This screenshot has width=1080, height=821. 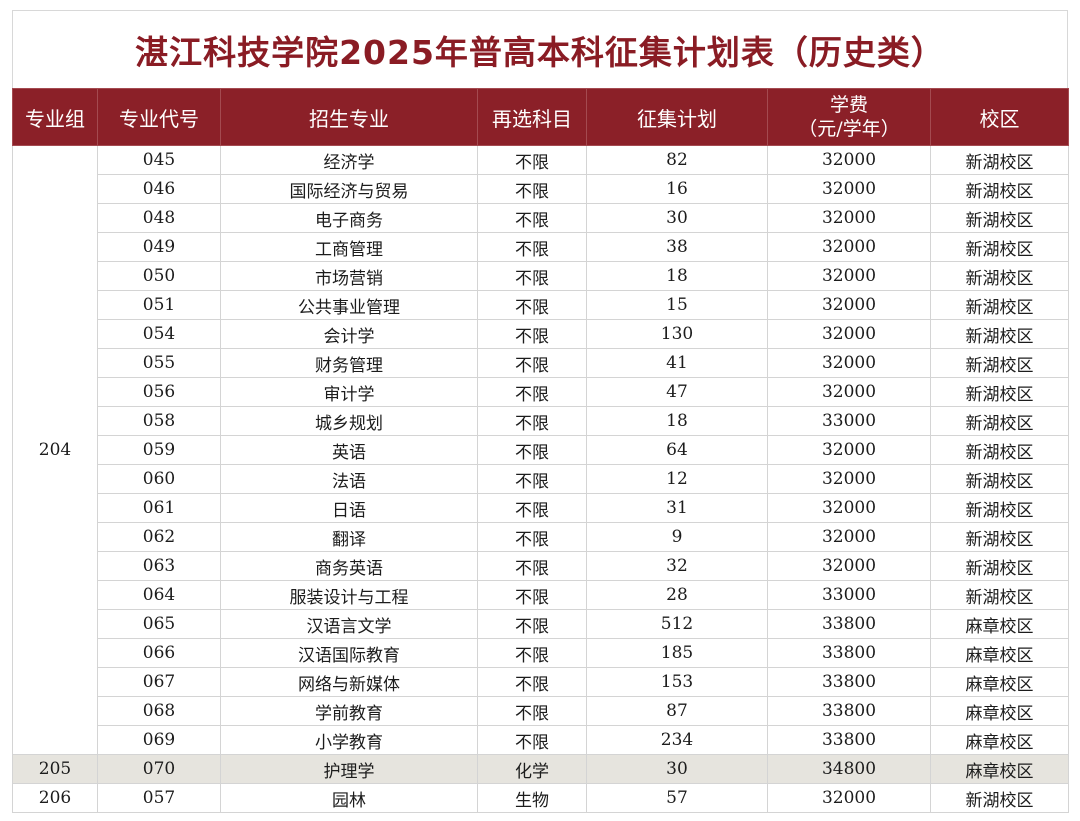 I want to click on cell-code: 054, so click(x=159, y=334).